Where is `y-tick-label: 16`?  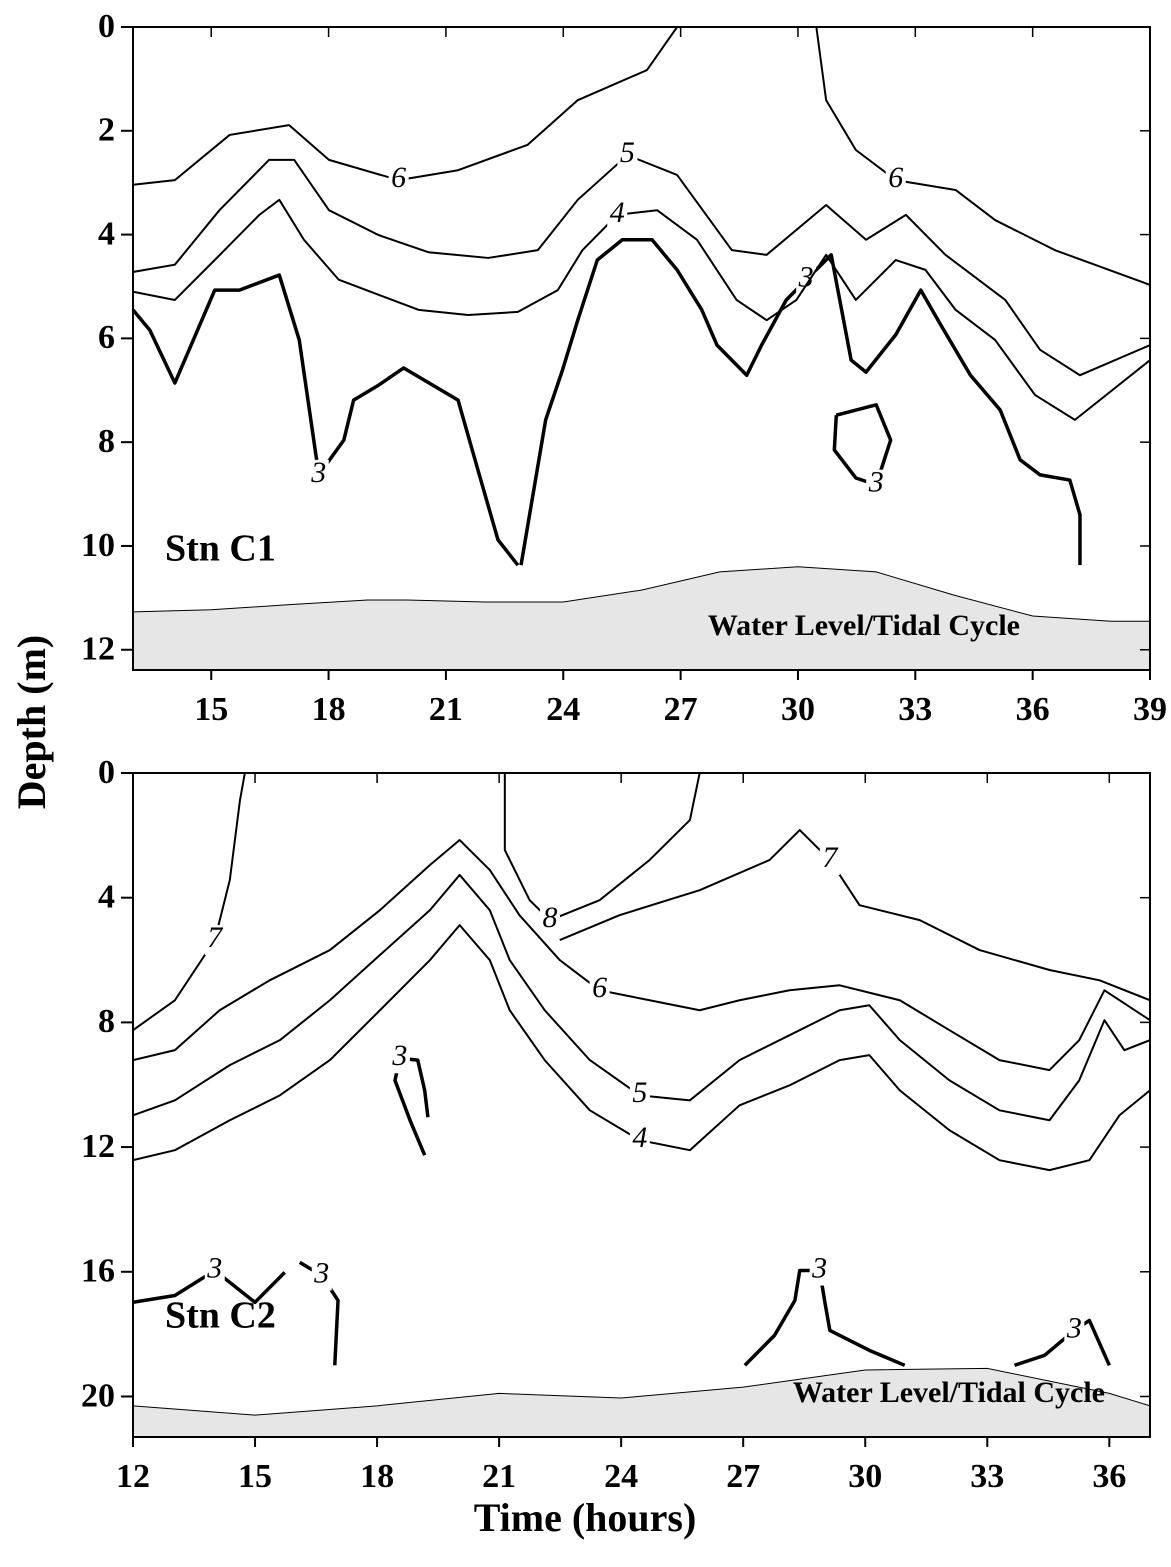 y-tick-label: 16 is located at coordinates (98, 1271).